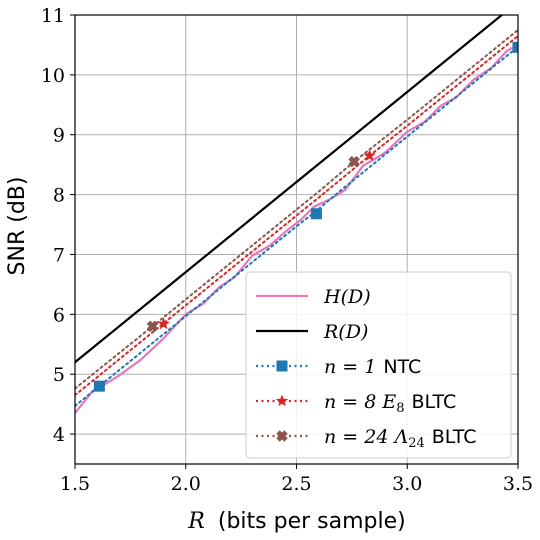 This screenshot has width=540, height=540. Describe the element at coordinates (186, 484) in the screenshot. I see `x-tick-label: 2.0` at that location.